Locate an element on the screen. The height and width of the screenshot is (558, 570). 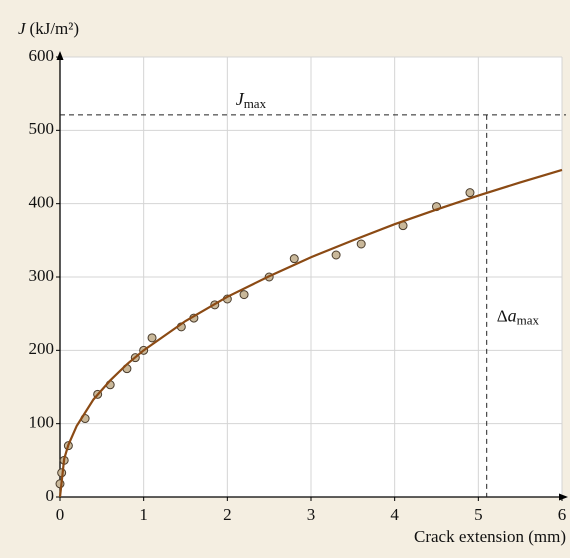
y-tick-label: 300 is located at coordinates (42, 275).